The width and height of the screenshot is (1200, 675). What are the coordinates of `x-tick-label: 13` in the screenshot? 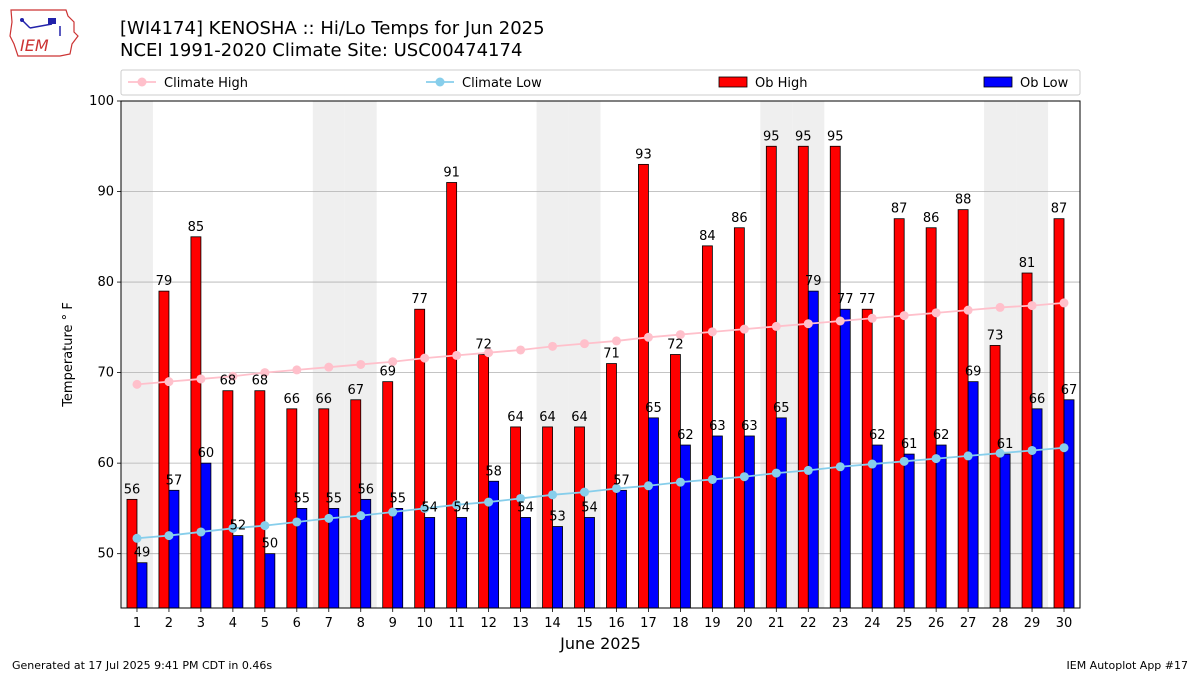 It's located at (520, 623).